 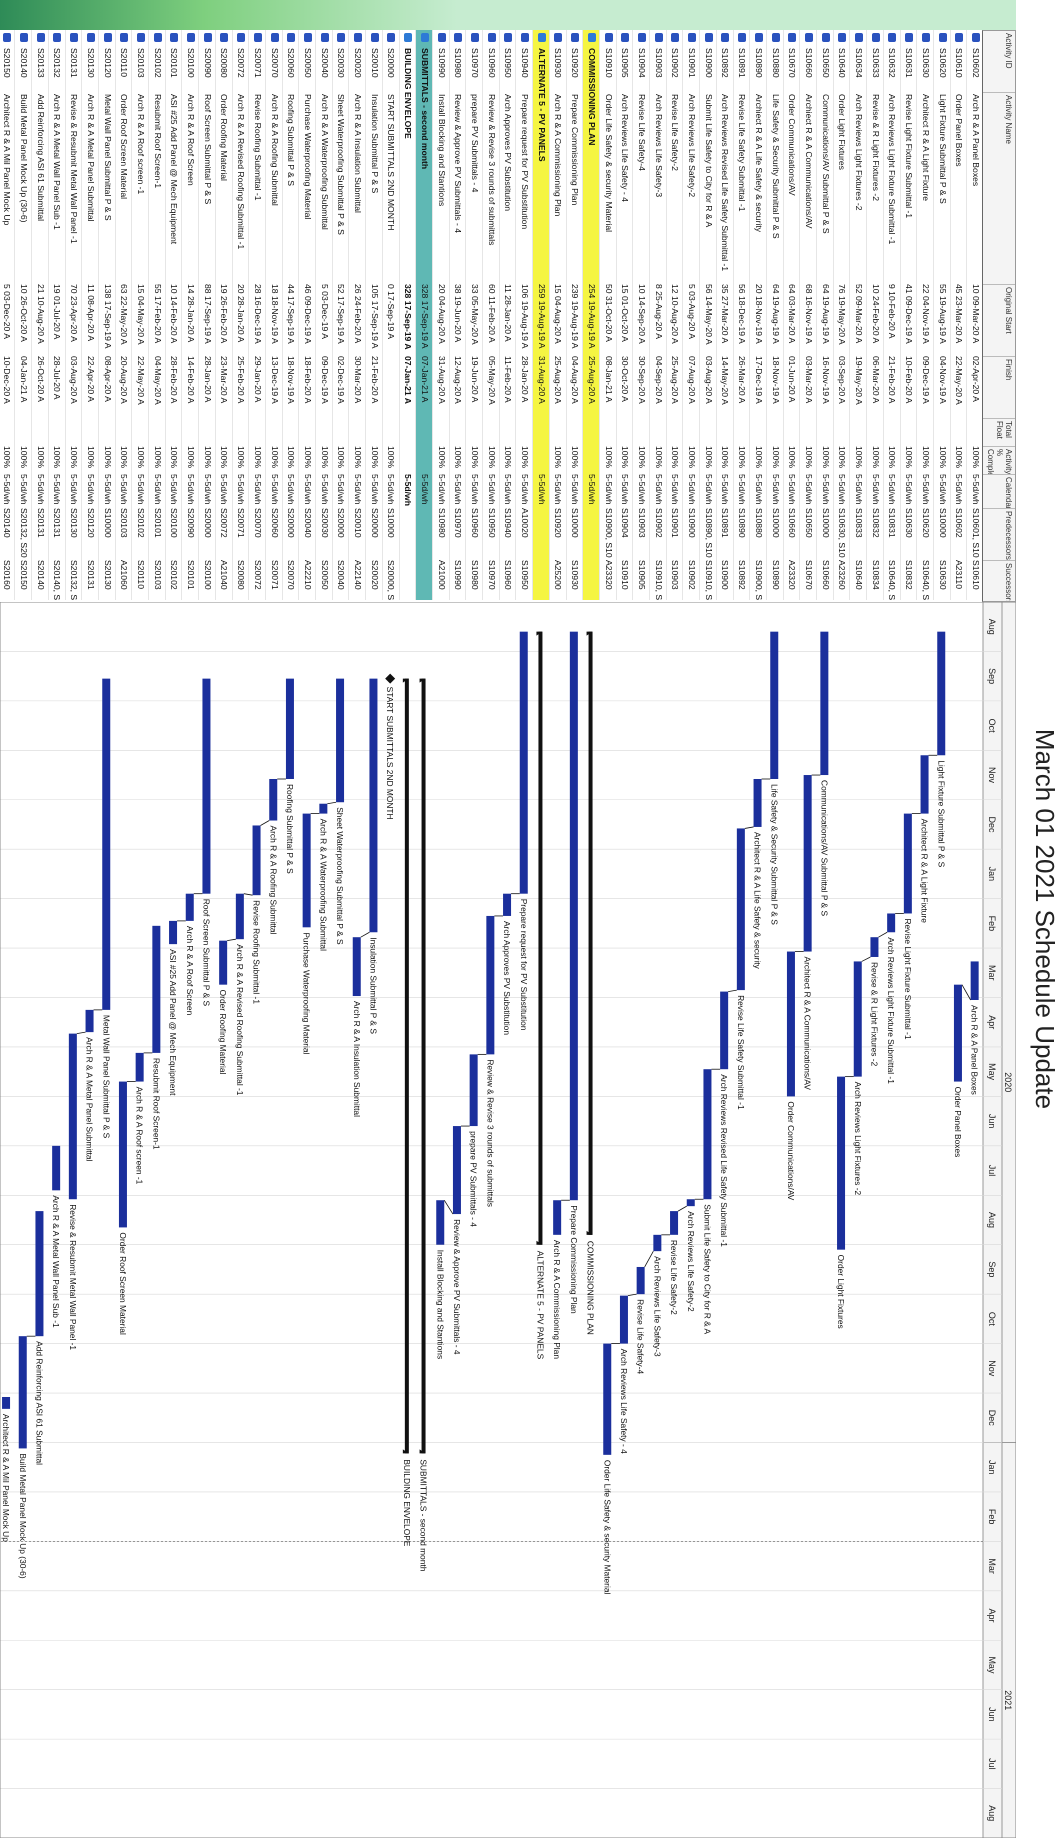 I want to click on col-activity-id: Activity ID, so click(x=999, y=62).